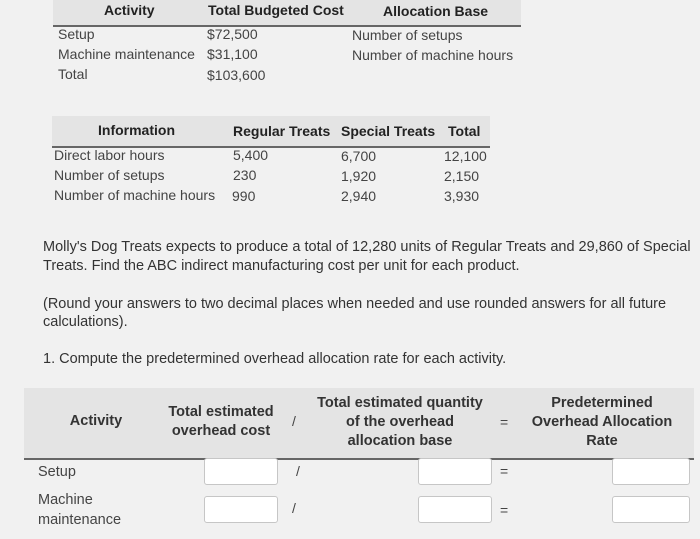 Image resolution: width=700 pixels, height=539 pixels. What do you see at coordinates (433, 55) in the screenshot?
I see `cost-table-cell: Number of machine hours` at bounding box center [433, 55].